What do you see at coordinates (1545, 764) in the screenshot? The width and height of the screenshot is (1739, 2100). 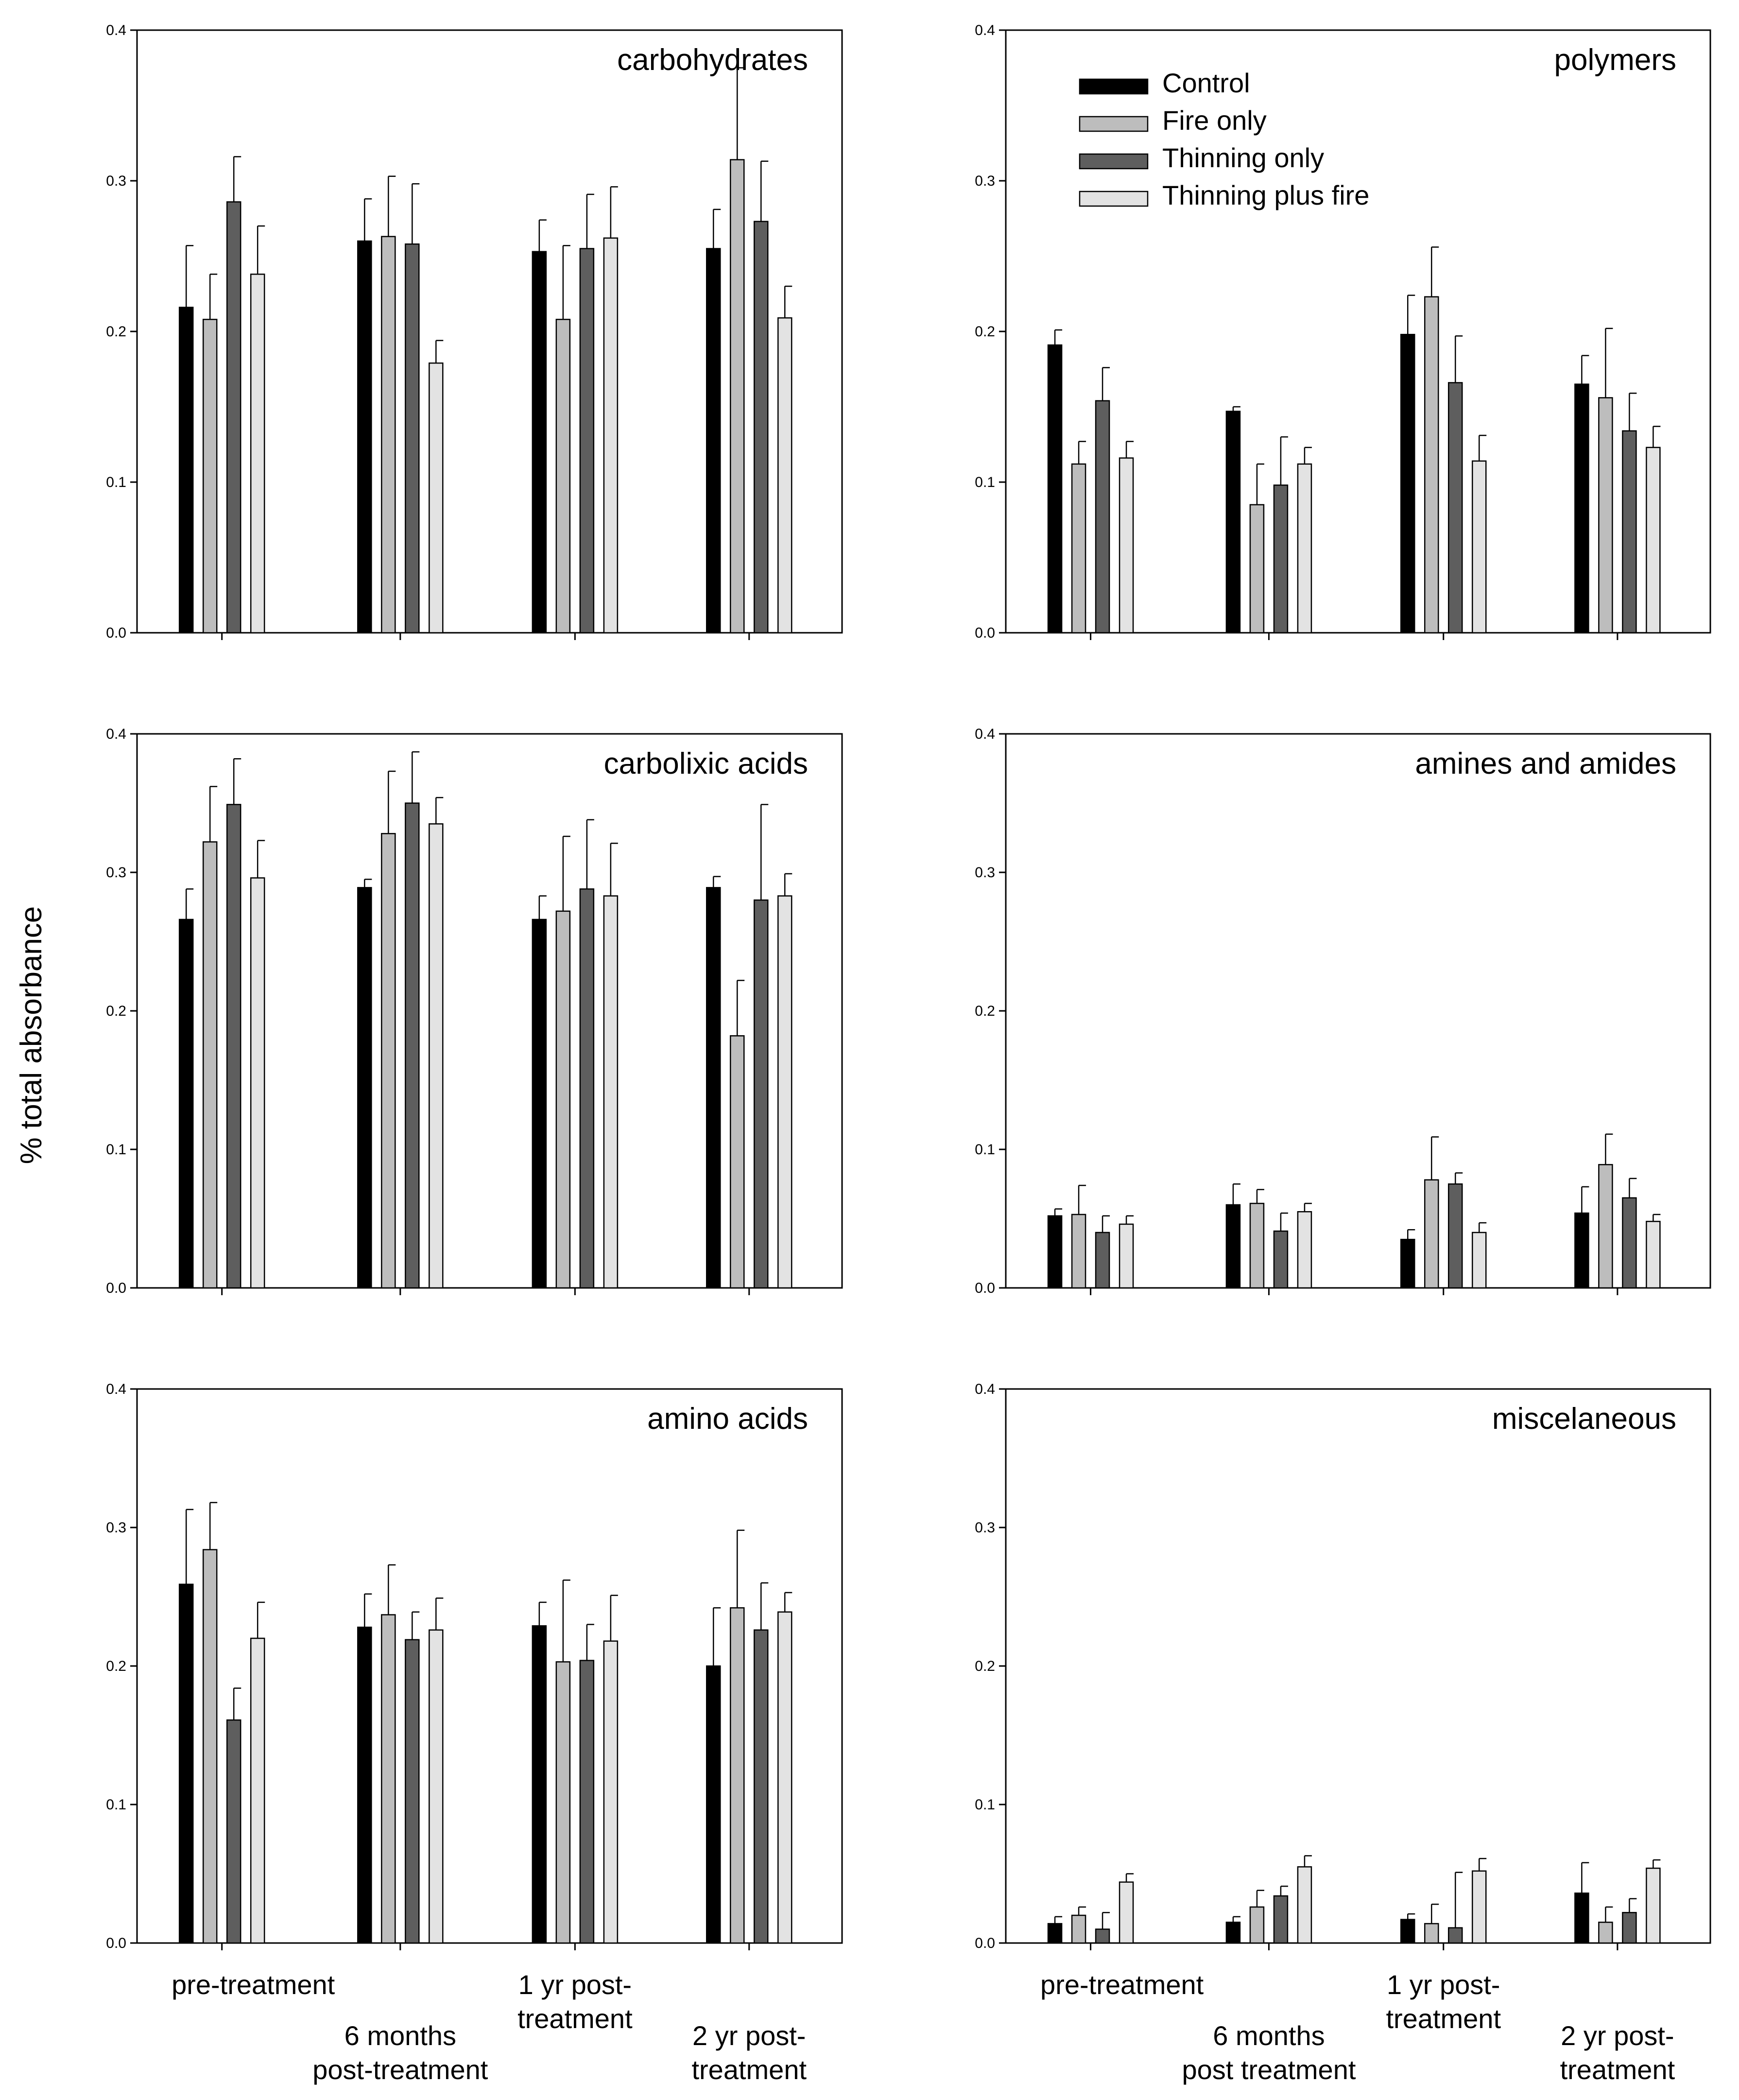 I see `panel-title: amines and amides` at bounding box center [1545, 764].